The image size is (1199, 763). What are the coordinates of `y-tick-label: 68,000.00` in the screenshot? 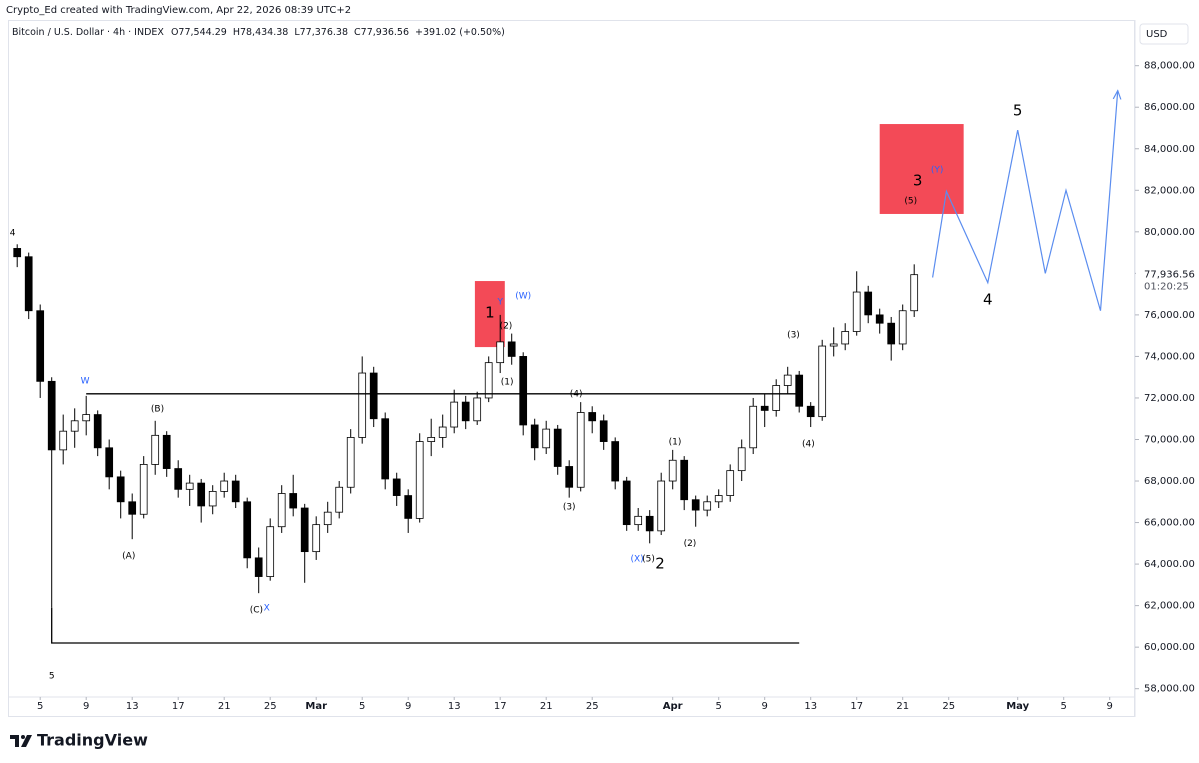 It's located at (1169, 481).